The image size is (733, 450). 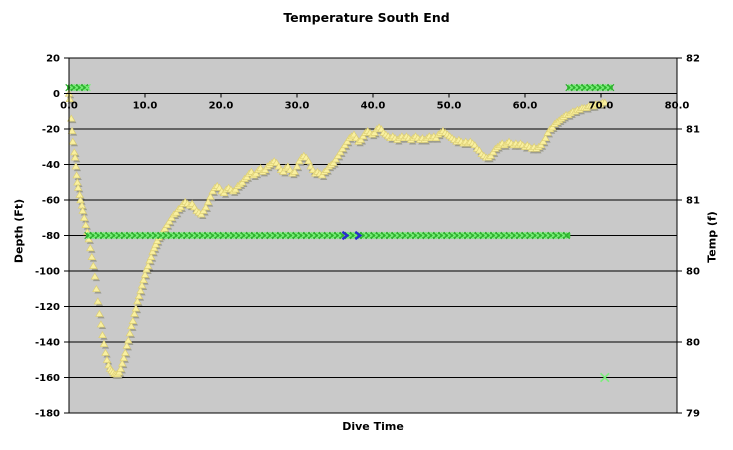 I want to click on tick-label: 20.0, so click(x=221, y=106).